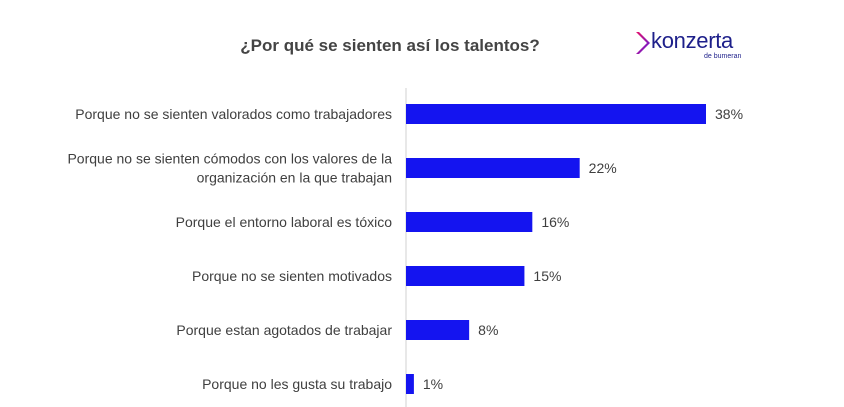 The image size is (844, 407). Describe the element at coordinates (555, 222) in the screenshot. I see `data-label: 16%` at that location.